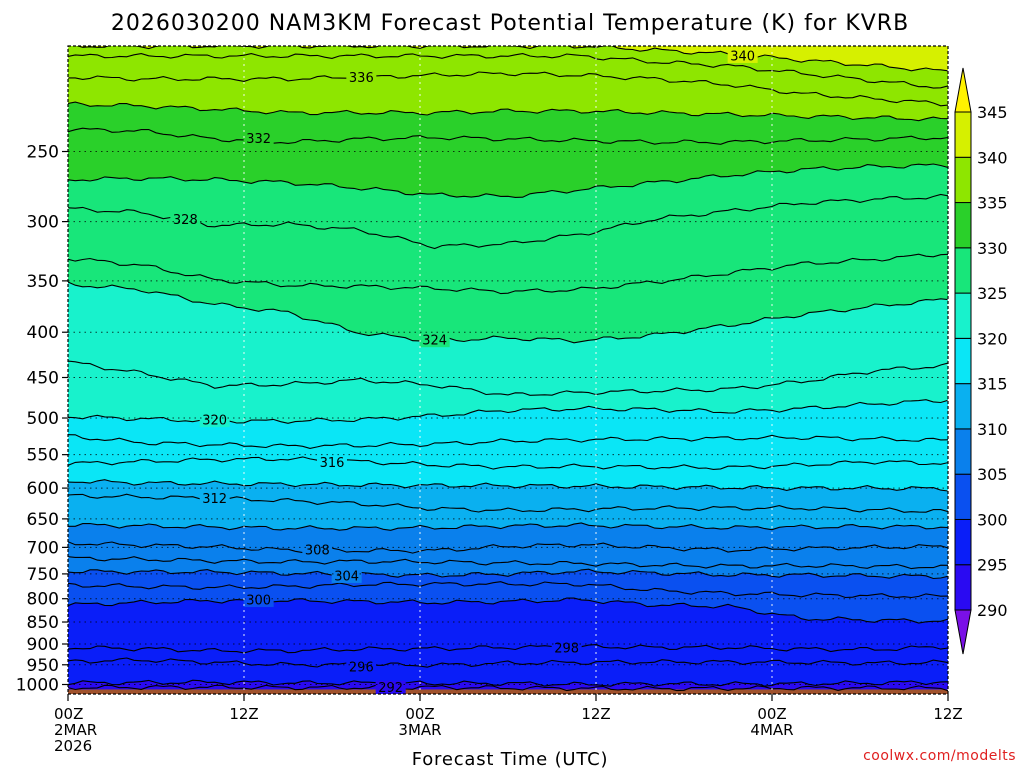 The width and height of the screenshot is (1024, 768). What do you see at coordinates (43, 456) in the screenshot?
I see `y-tick-label-550: 550` at bounding box center [43, 456].